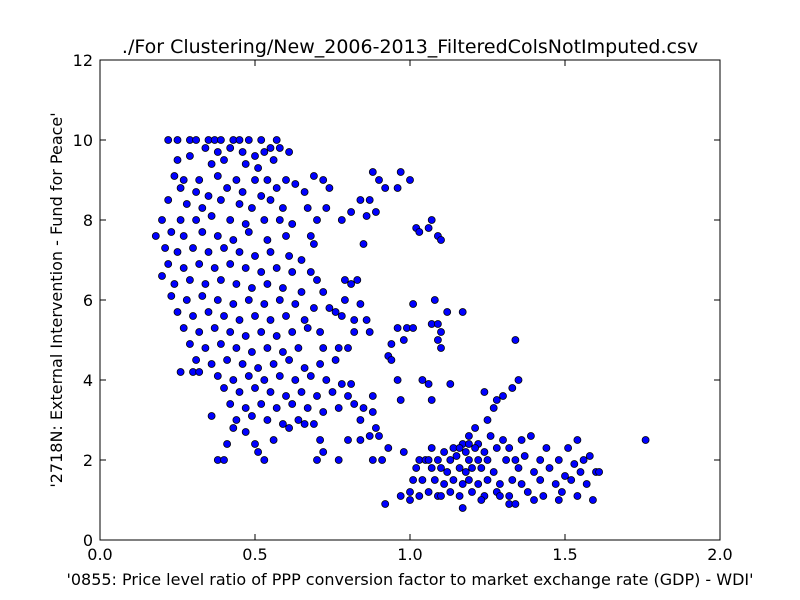 The width and height of the screenshot is (800, 600). What do you see at coordinates (88, 460) in the screenshot?
I see `y-tick-label: 2` at bounding box center [88, 460].